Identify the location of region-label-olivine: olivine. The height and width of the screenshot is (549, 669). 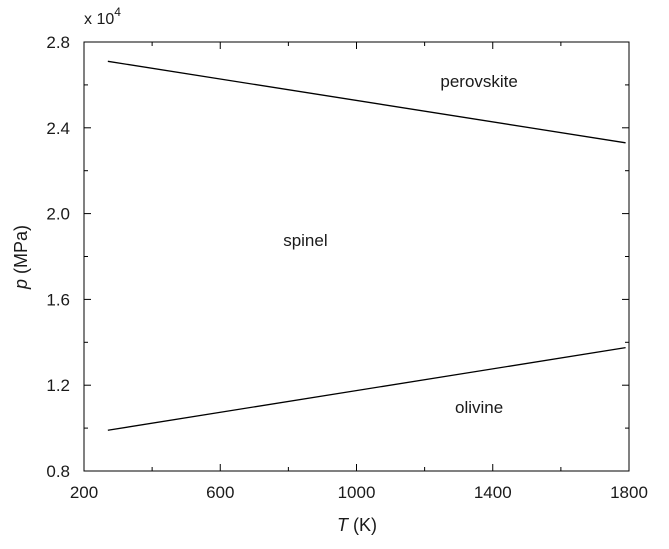
(479, 407).